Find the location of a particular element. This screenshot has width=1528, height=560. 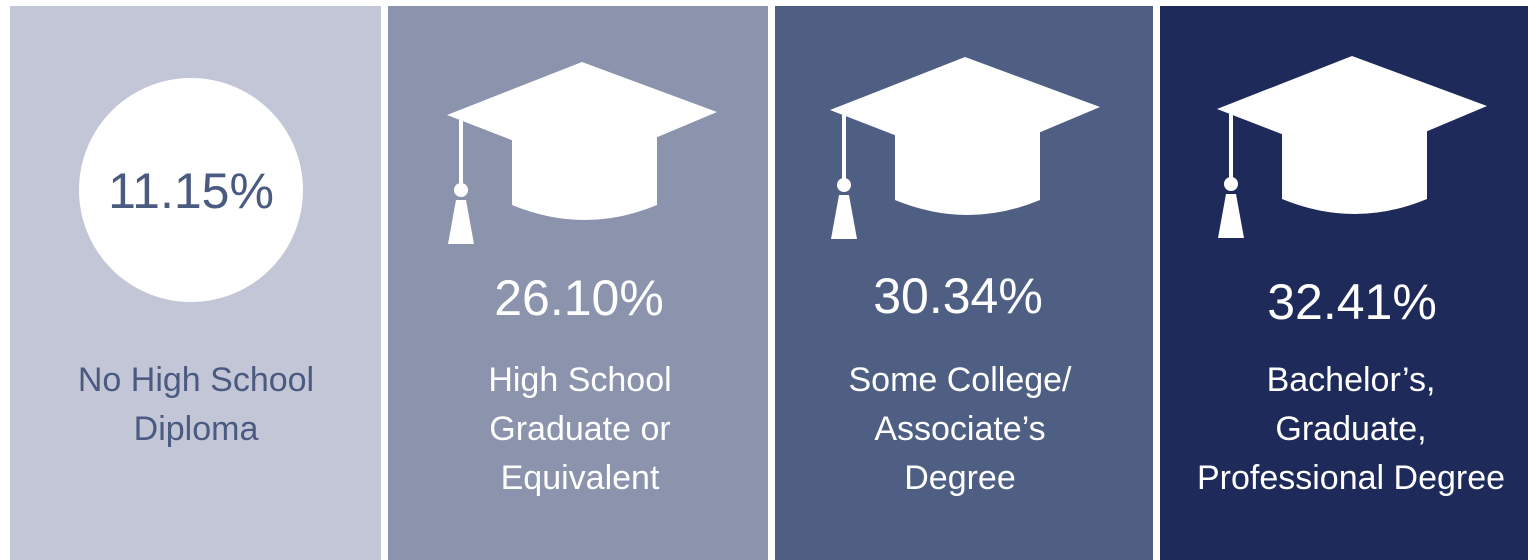

value-circle is located at coordinates (191, 190).